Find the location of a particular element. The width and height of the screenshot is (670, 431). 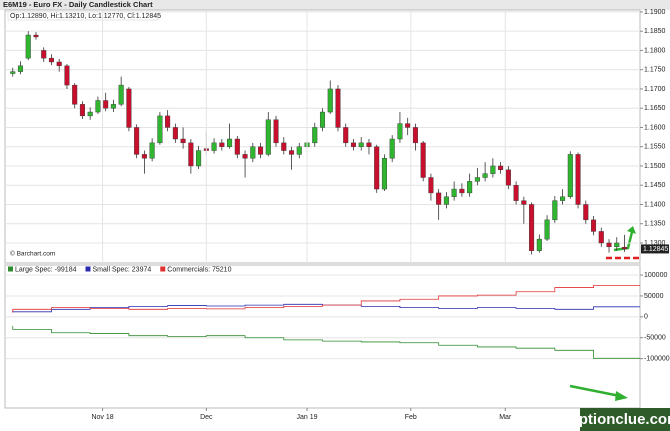

x-tick-label: Dec is located at coordinates (206, 417).